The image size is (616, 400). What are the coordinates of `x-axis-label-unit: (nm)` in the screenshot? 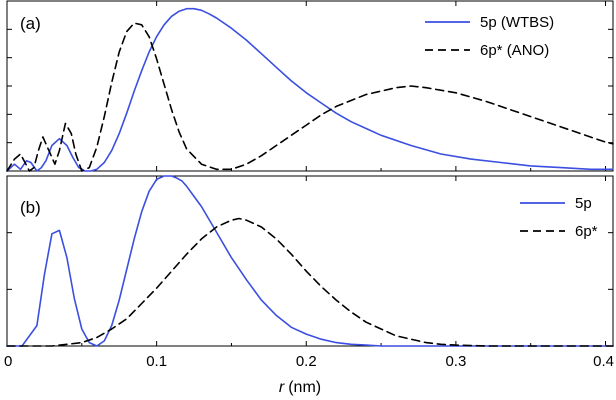 It's located at (304, 387).